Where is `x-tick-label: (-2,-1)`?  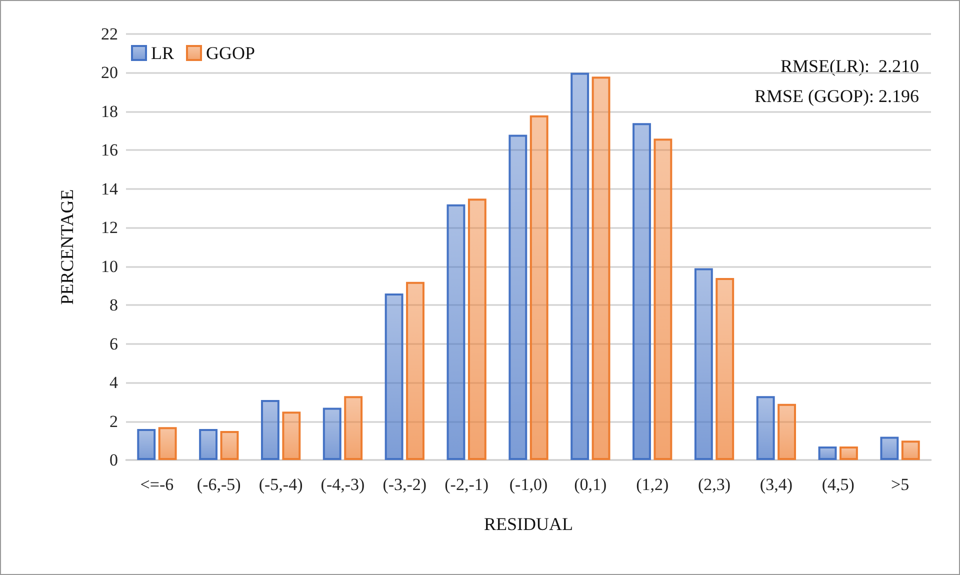 x-tick-label: (-2,-1) is located at coordinates (466, 484).